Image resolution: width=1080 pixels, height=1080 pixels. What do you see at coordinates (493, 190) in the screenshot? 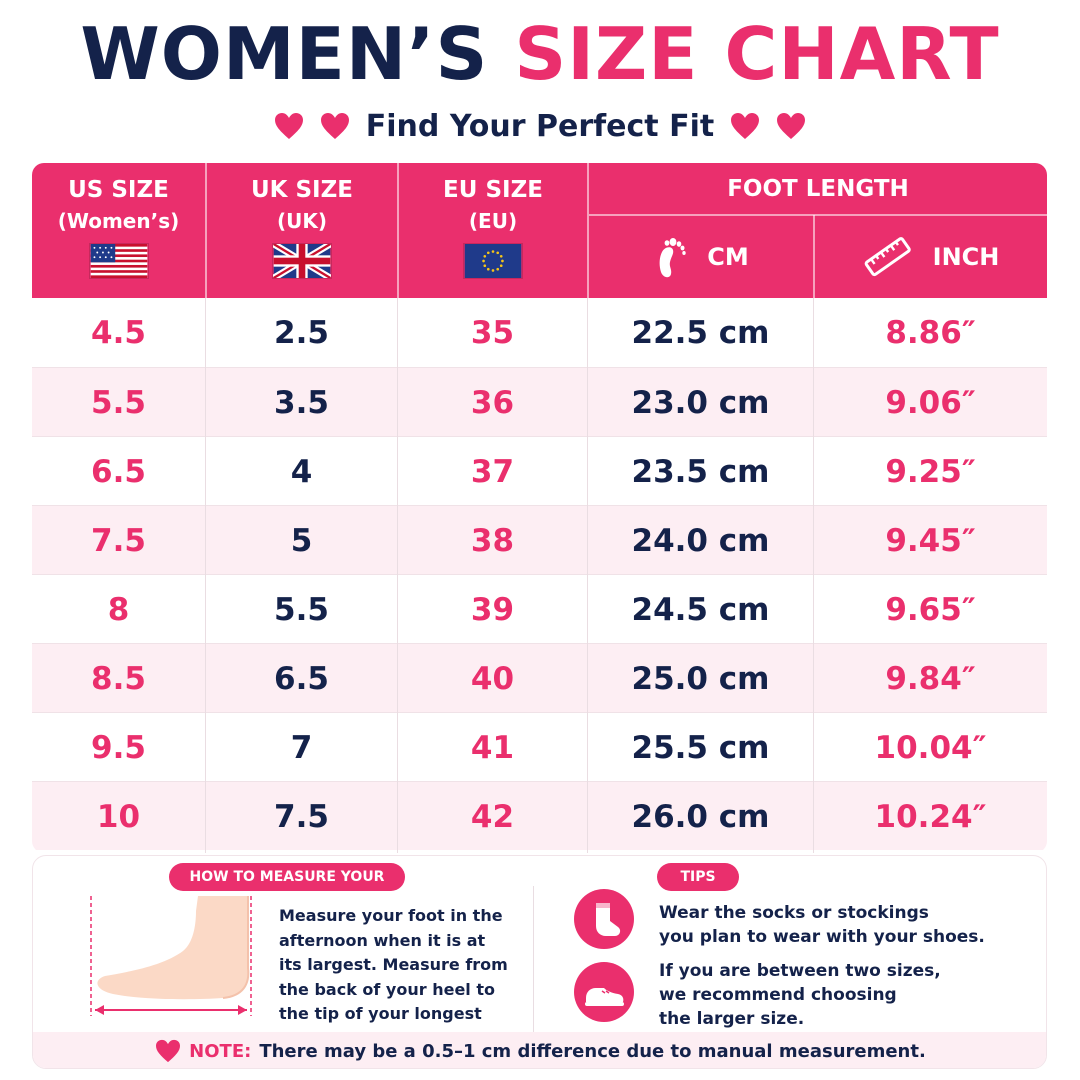
I see `header-eu-title: EU SIZE` at bounding box center [493, 190].